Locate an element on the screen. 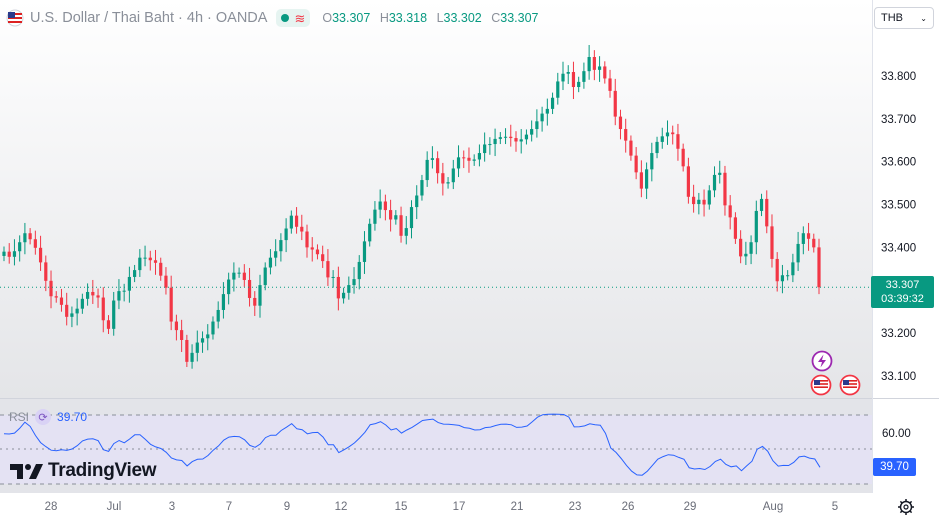 The width and height of the screenshot is (939, 520). time-axis-tick: 28 is located at coordinates (51, 507).